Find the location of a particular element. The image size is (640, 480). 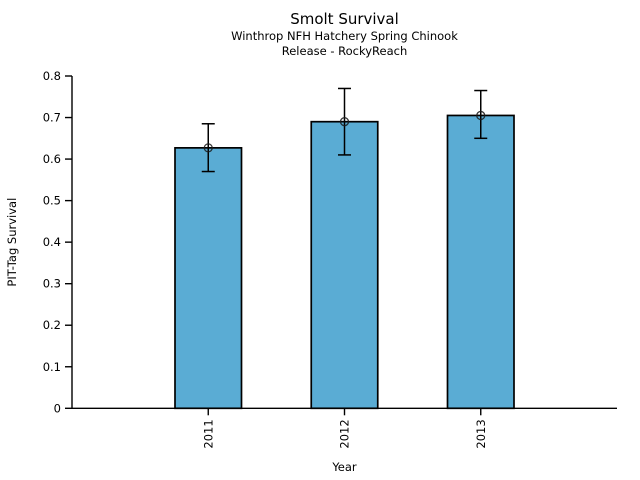

y-tick-label: 0.2 is located at coordinates (52, 325).